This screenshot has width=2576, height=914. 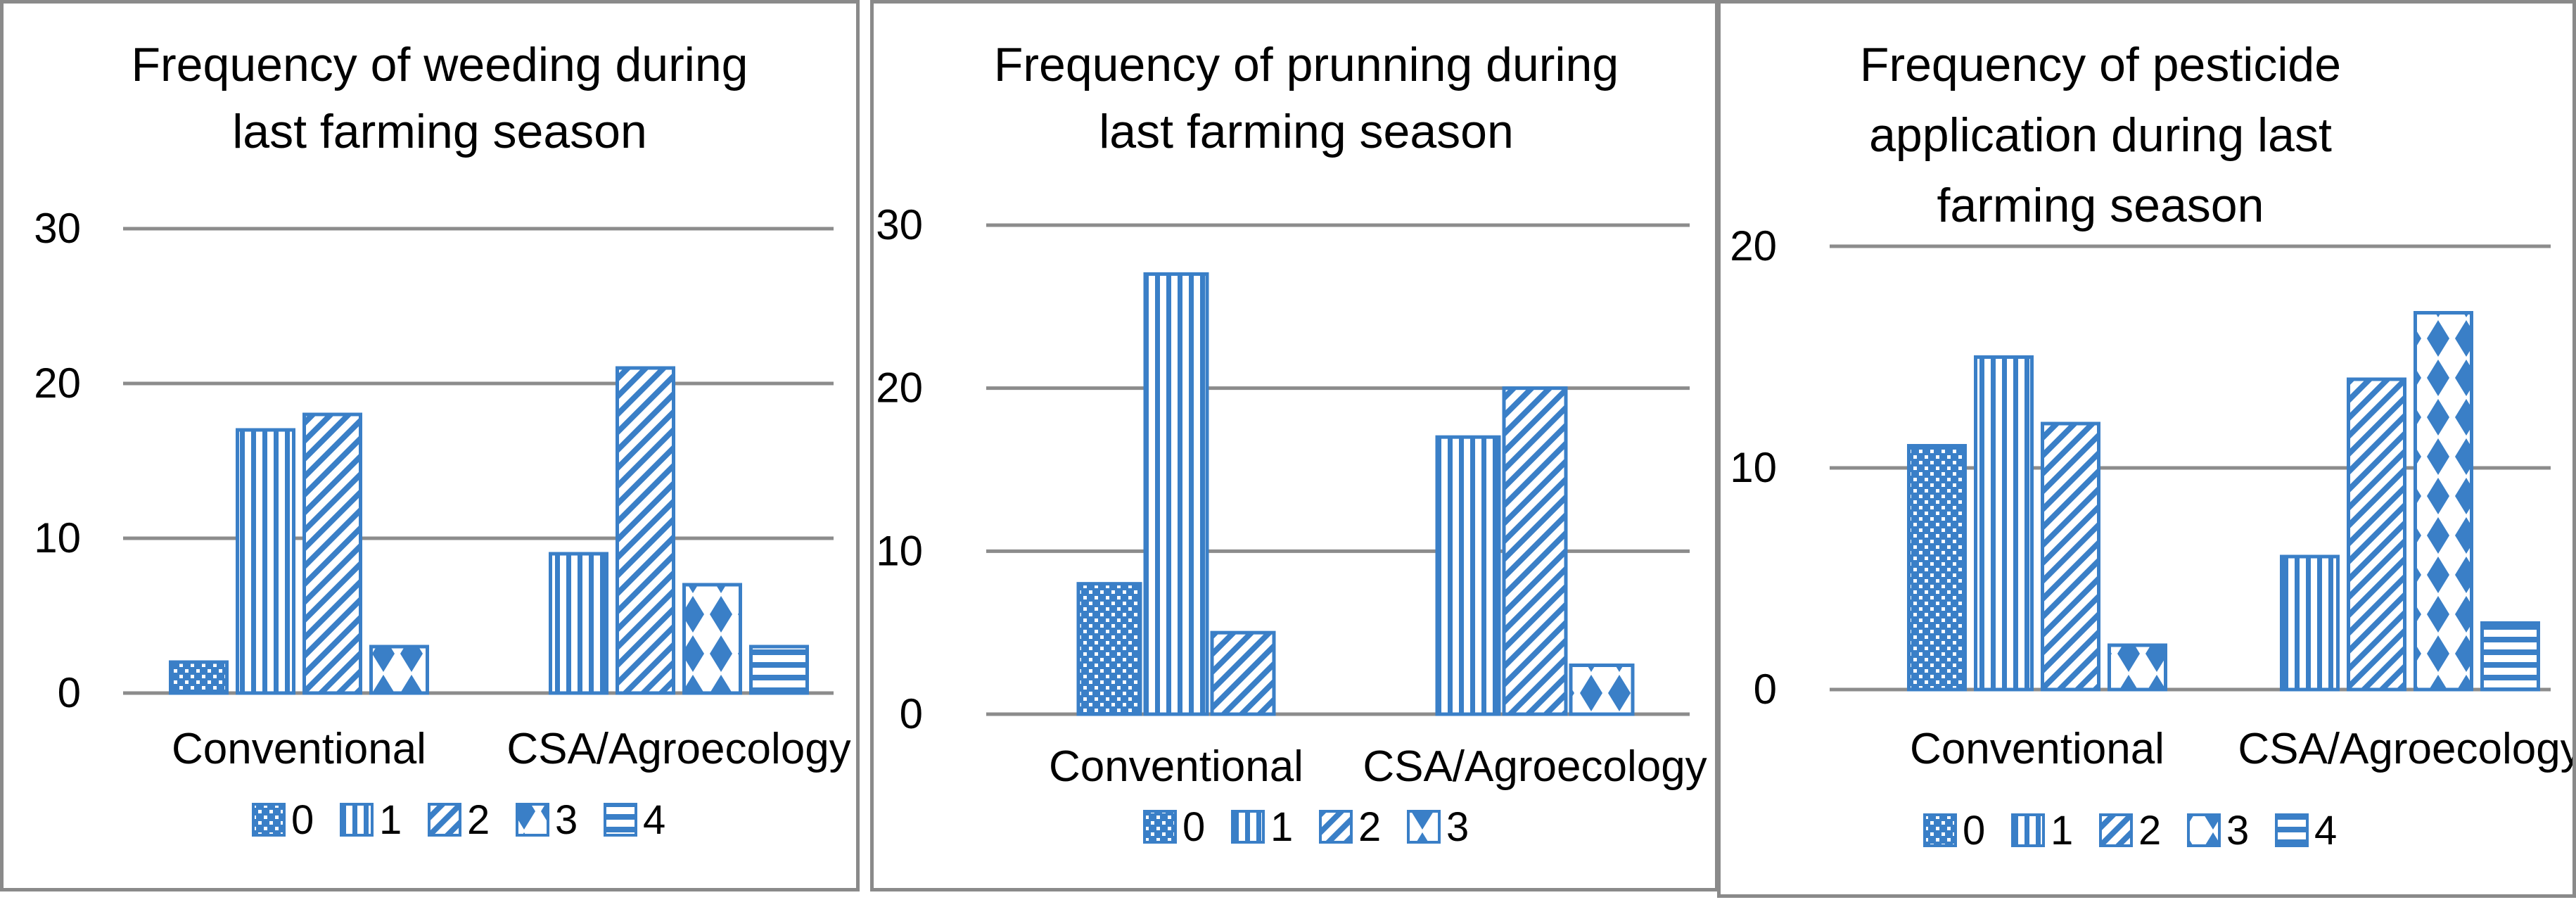 What do you see at coordinates (440, 64) in the screenshot?
I see `chart-title-line: Frequency of weeding during` at bounding box center [440, 64].